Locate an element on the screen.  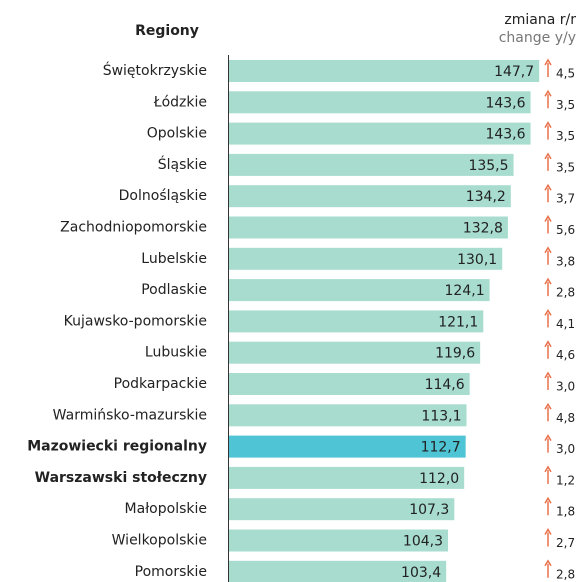
change-label: 1,8 is located at coordinates (565, 512).